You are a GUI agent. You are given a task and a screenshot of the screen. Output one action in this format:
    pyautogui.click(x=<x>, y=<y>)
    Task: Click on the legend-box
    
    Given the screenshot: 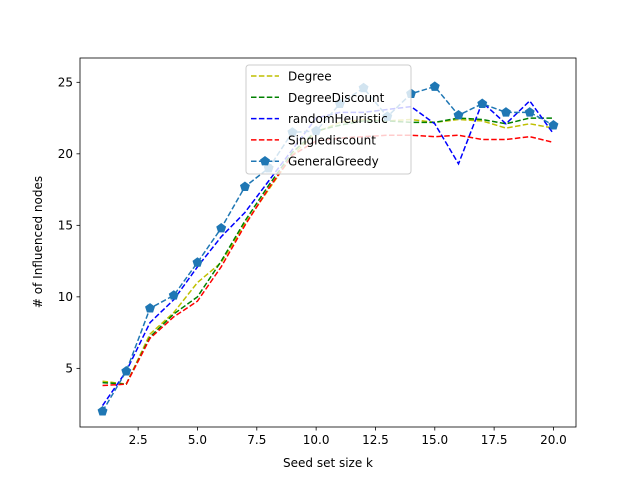 What is the action you would take?
    pyautogui.click(x=328, y=119)
    